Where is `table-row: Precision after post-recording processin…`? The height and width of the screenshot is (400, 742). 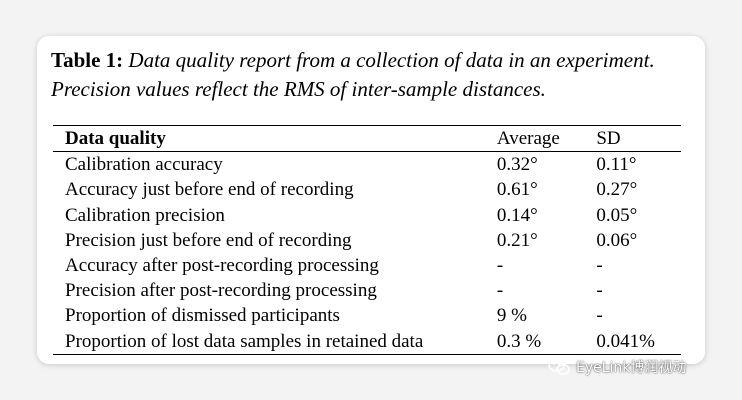 table-row: Precision after post-recording processin… is located at coordinates (367, 290).